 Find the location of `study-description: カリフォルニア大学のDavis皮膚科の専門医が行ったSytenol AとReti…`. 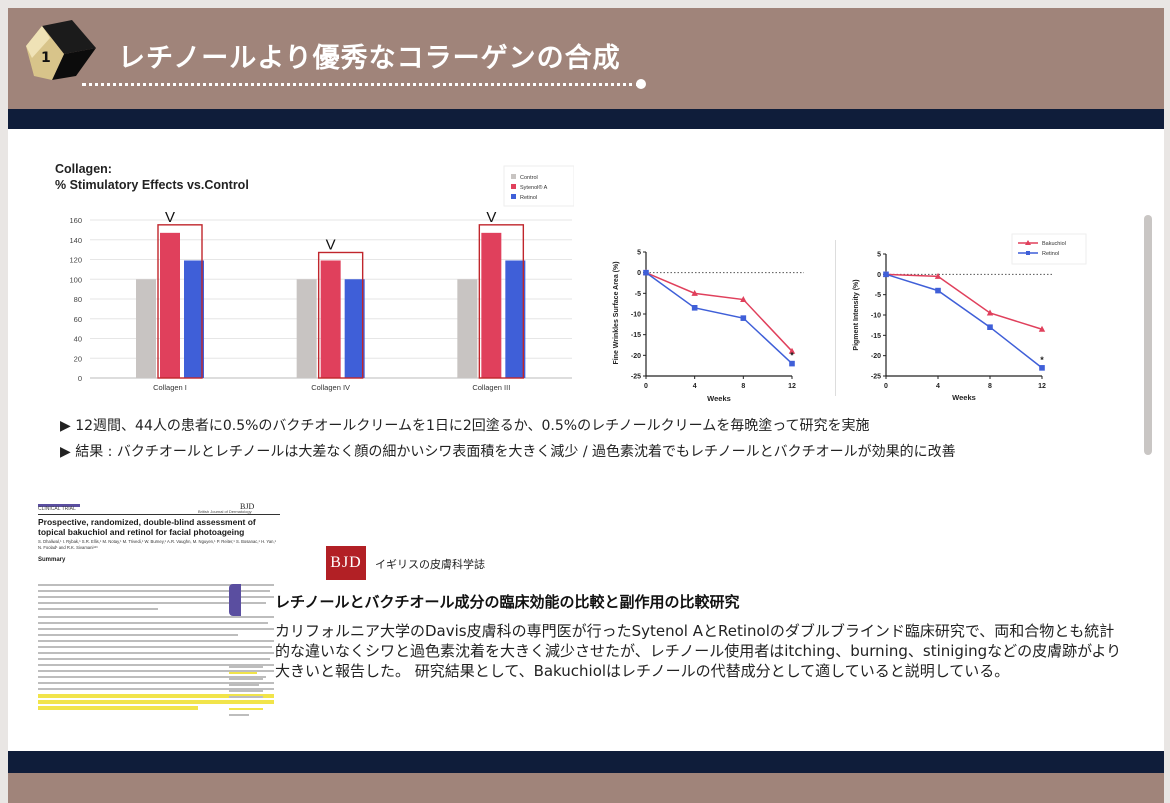

study-description: カリフォルニア大学のDavis皮膚科の専門医が行ったSytenol AとReti… is located at coordinates (698, 651).